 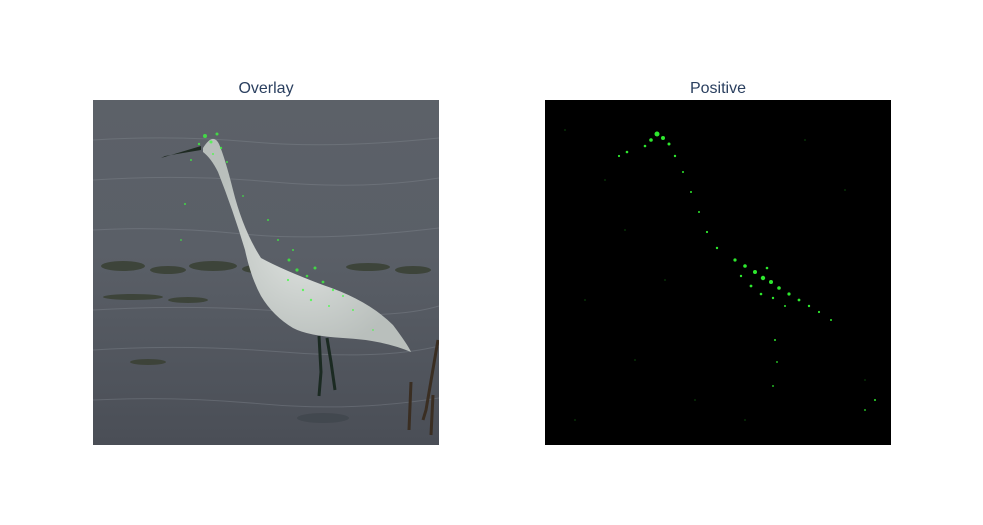 I want to click on attribution-speckles, so click(x=277, y=231).